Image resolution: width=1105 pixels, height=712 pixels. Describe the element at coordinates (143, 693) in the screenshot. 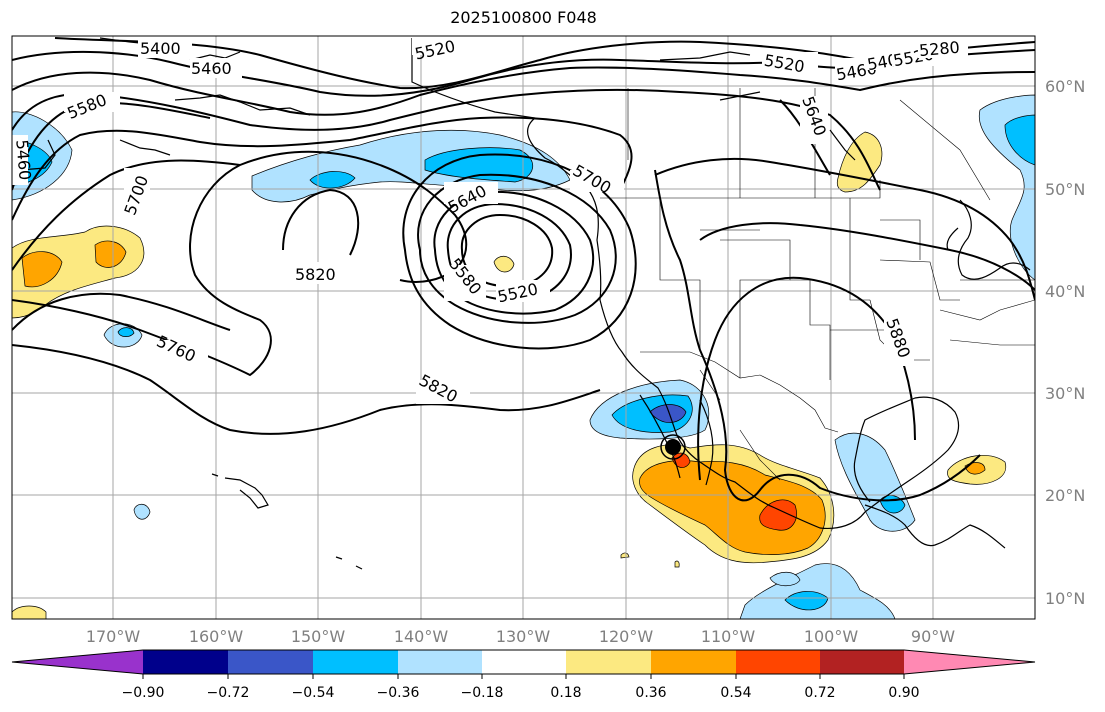

I see `colorbar-tick-label: −0.90` at that location.